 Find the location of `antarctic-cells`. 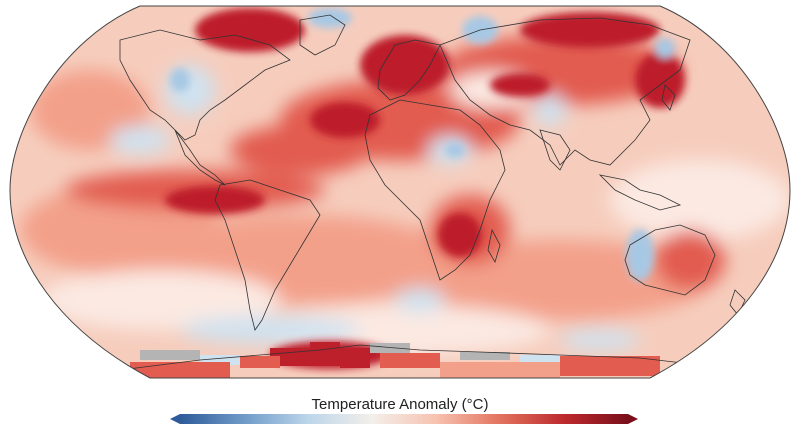

antarctic-cells is located at coordinates (395, 360).